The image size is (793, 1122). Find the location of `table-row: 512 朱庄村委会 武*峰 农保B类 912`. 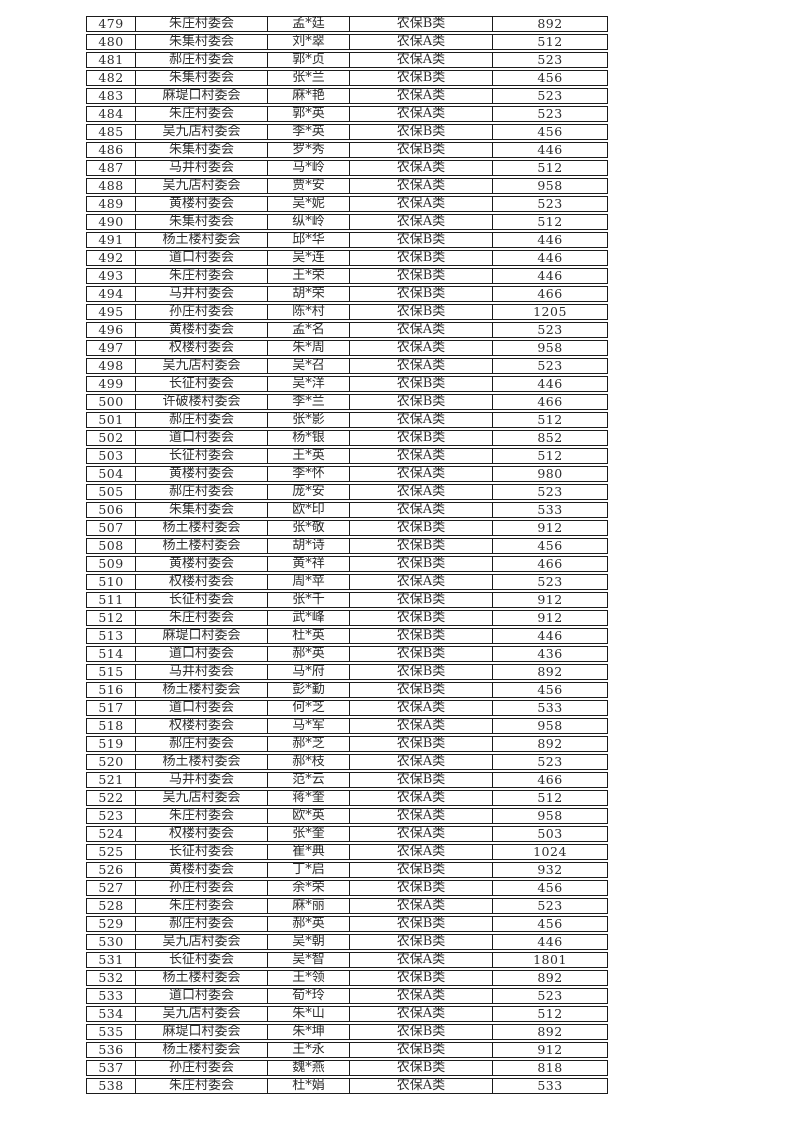

table-row: 512 朱庄村委会 武*峰 农保B类 912 is located at coordinates (347, 618).